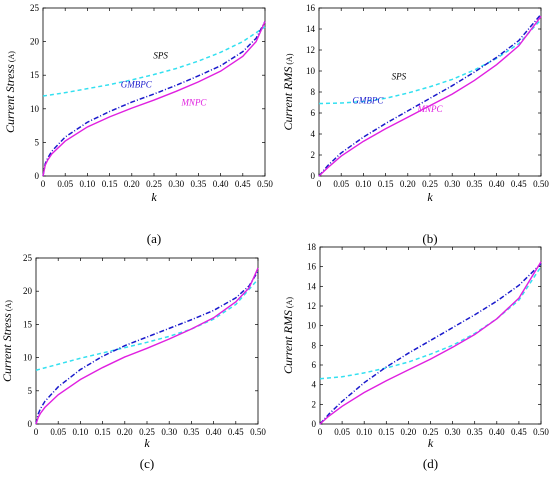  What do you see at coordinates (314, 385) in the screenshot?
I see `y-tick-label: 4` at bounding box center [314, 385].